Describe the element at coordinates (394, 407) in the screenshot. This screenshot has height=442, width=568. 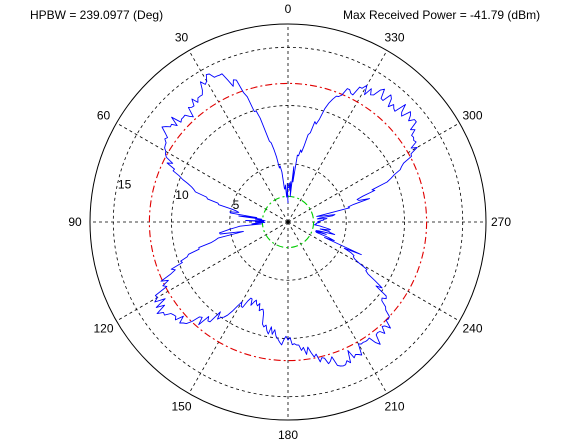
I see `angle-label-210: 210` at that location.